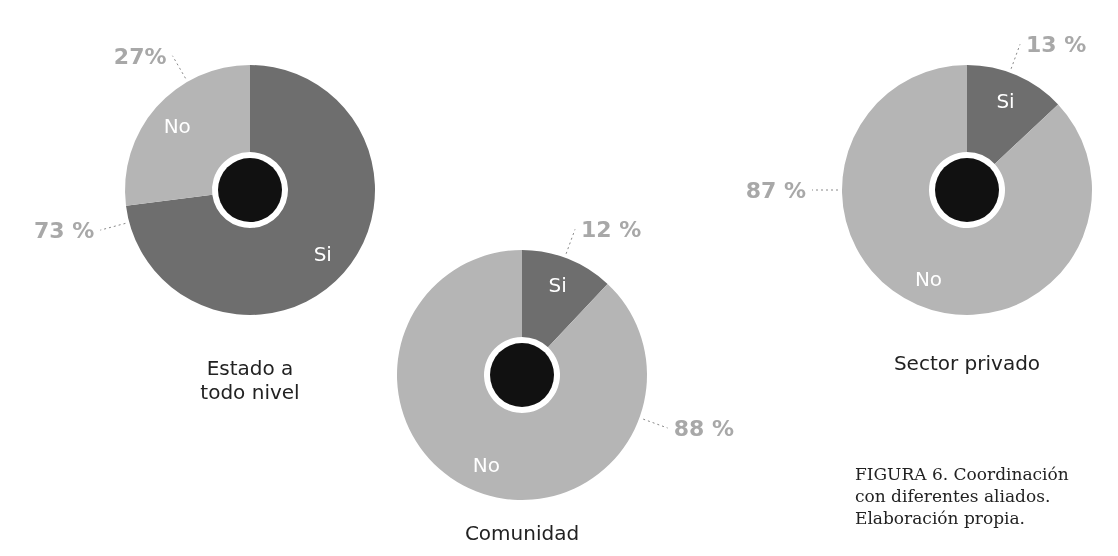 The height and width of the screenshot is (556, 1118). Describe the element at coordinates (522, 533) in the screenshot. I see `text: Comunidad` at that location.